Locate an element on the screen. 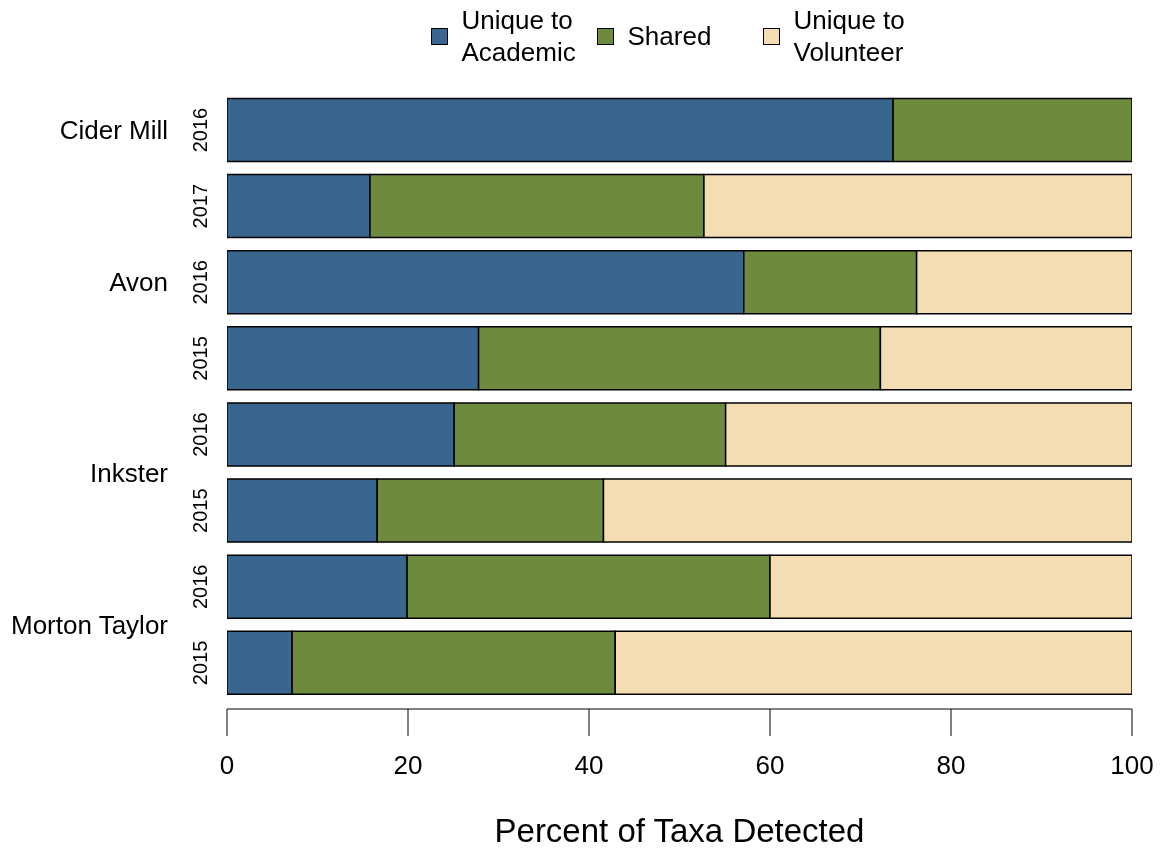  text: Inkster is located at coordinates (128, 472).